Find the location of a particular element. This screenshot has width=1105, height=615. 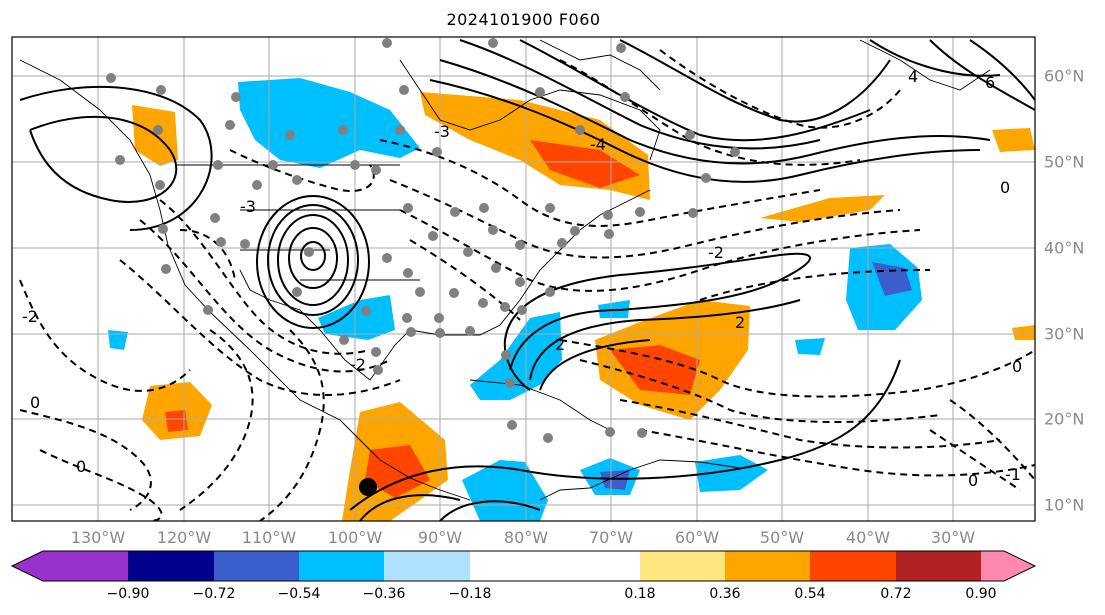

longitude-label: 80°W is located at coordinates (526, 537).